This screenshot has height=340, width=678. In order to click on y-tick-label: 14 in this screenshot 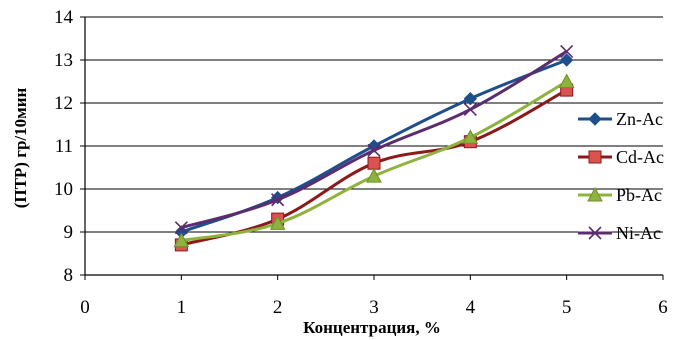, I will do `click(64, 17)`.